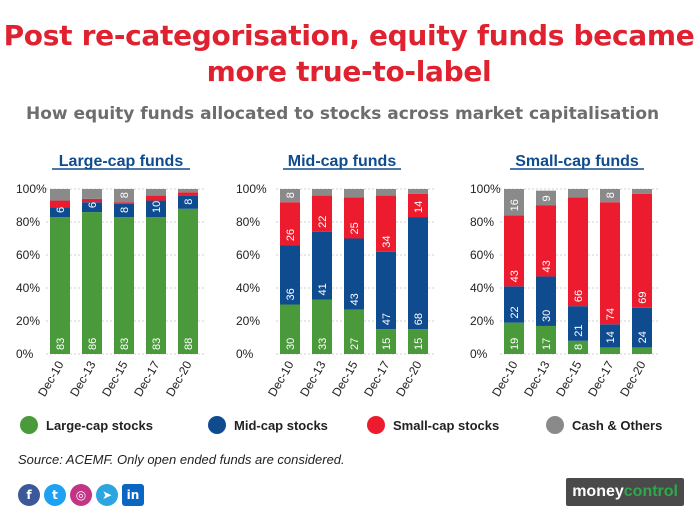 This screenshot has height=513, width=698. Describe the element at coordinates (342, 161) in the screenshot. I see `panel-title-mid-cap: Mid-cap funds` at that location.